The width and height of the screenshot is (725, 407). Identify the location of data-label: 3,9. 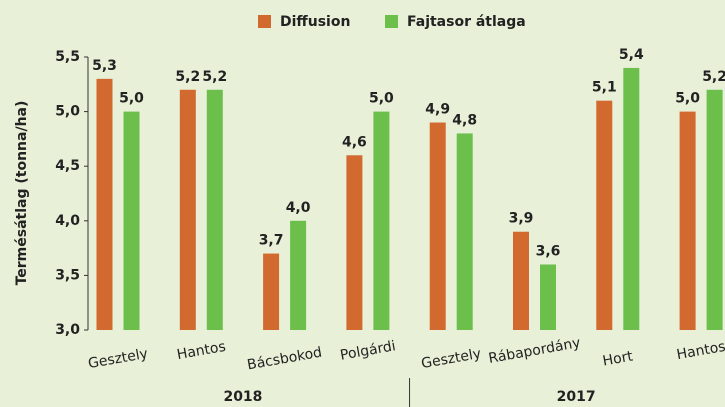
(521, 219).